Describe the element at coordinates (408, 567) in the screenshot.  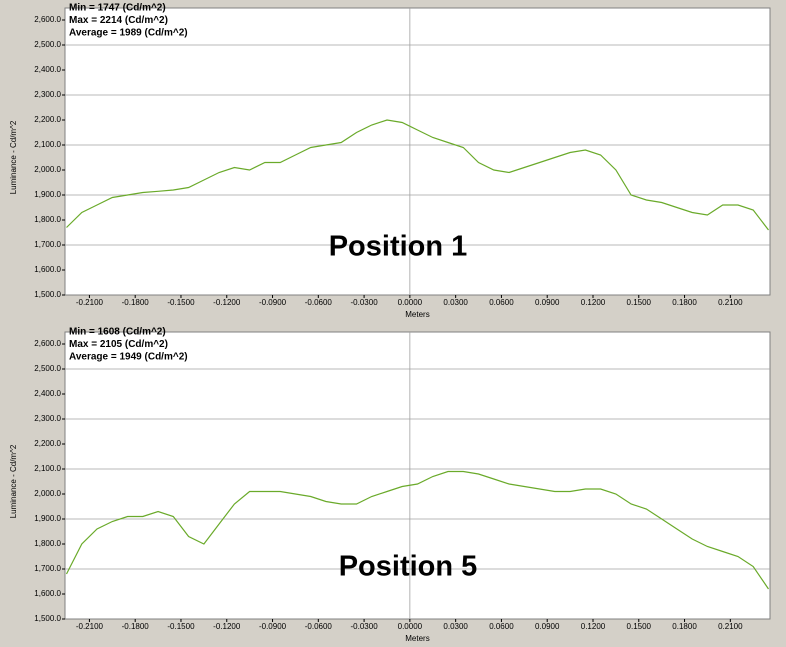
I see `annotation: Position 5` at that location.